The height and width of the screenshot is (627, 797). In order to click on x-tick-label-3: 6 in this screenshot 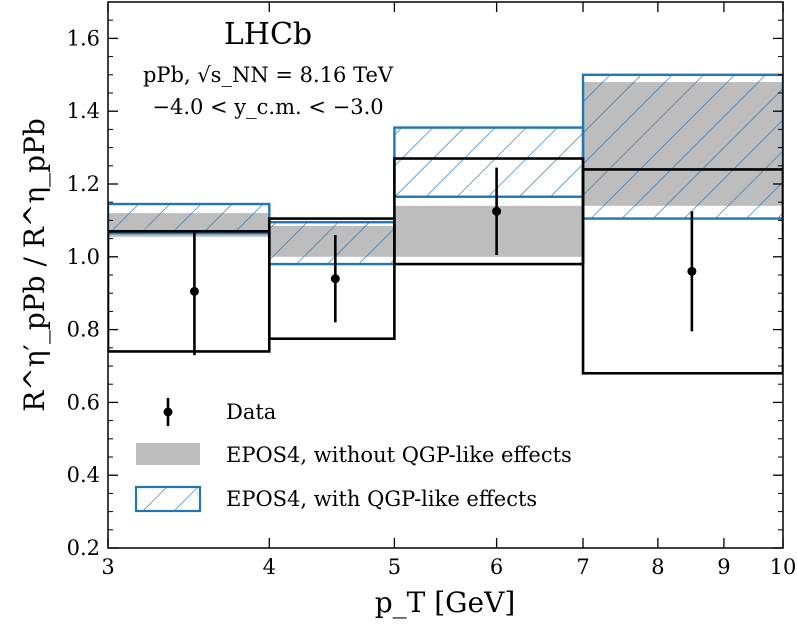, I will do `click(496, 567)`.